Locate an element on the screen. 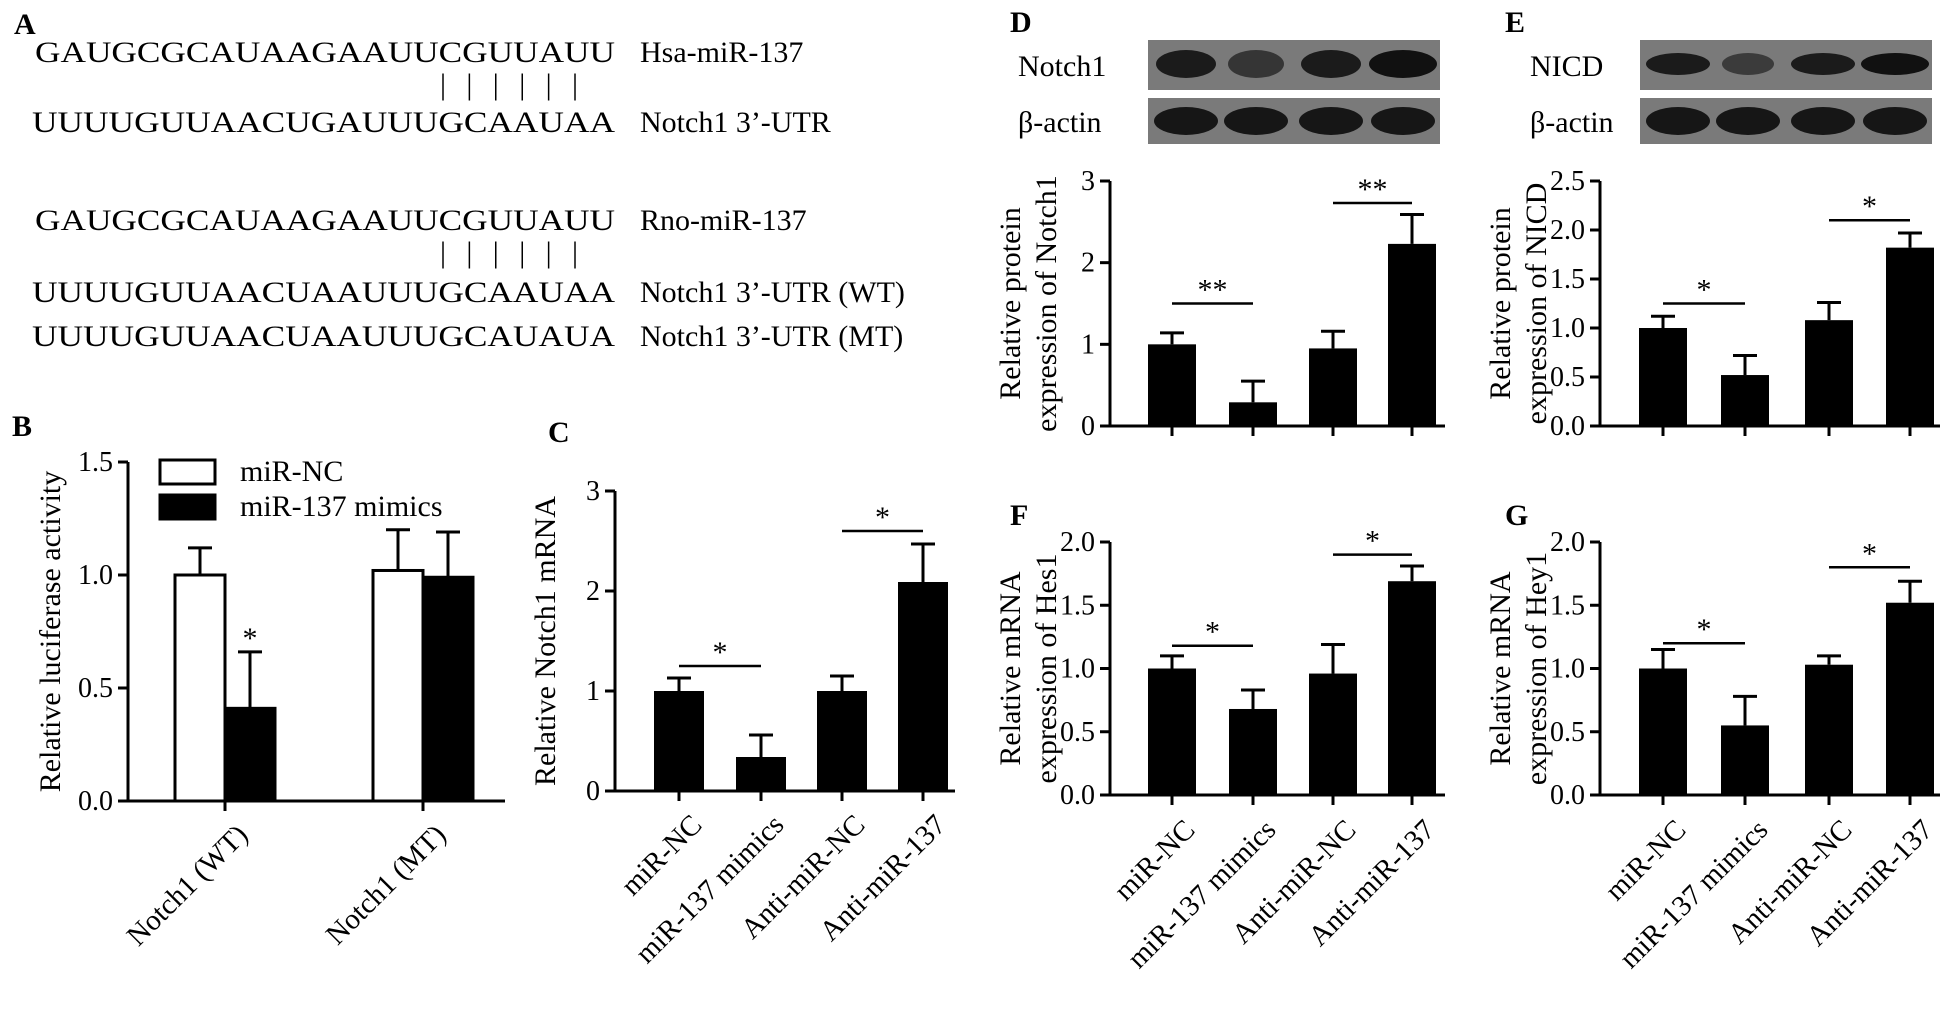 The image size is (1960, 1017). chart-d-y-tick-label: 2 is located at coordinates (1088, 263).